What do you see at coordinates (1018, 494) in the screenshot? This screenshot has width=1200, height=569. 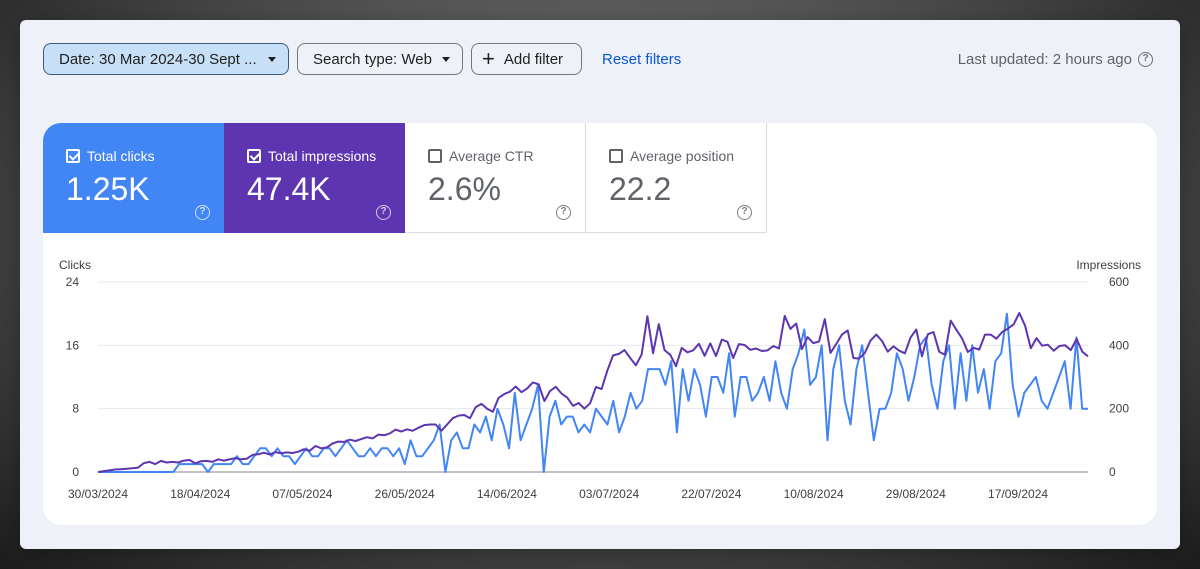 I see `x-tick-label: 17/09/2024` at bounding box center [1018, 494].